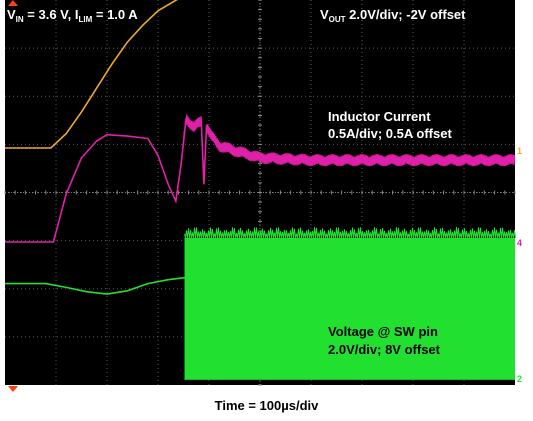  Describe the element at coordinates (519, 379) in the screenshot. I see `channel-marker-sw: 2` at that location.